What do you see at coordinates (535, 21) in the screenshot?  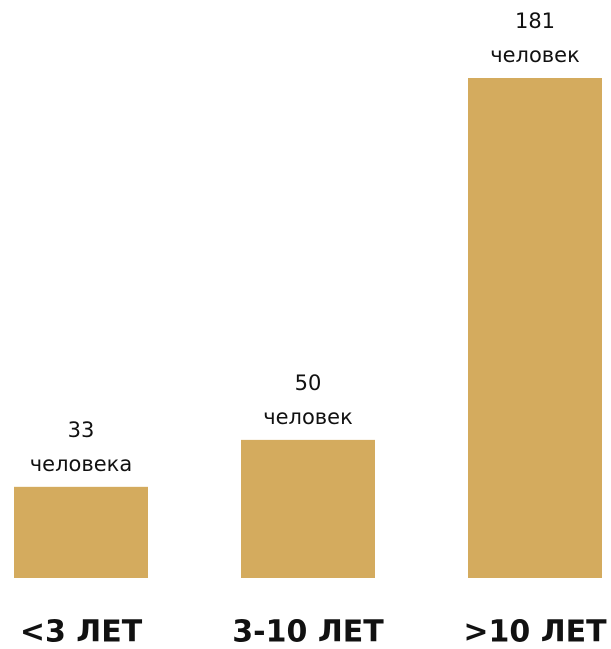 I see `value-label: 181` at bounding box center [535, 21].